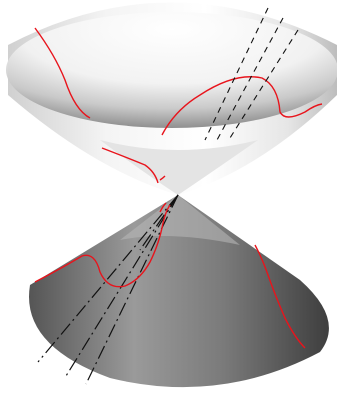 This screenshot has height=401, width=337. I want to click on upper-dashed-lines, so click(251, 74).